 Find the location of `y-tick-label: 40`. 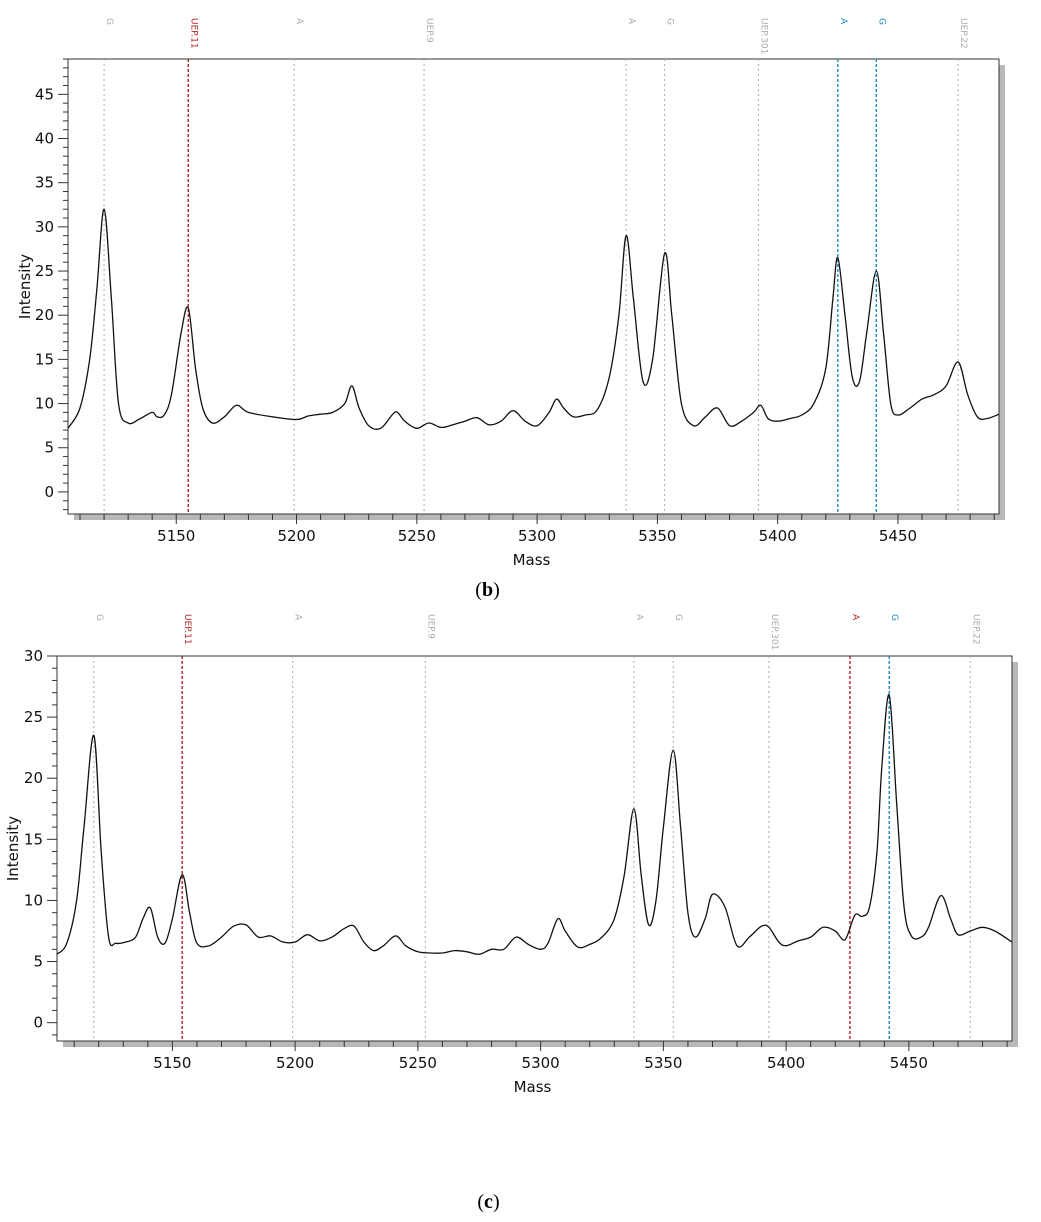

y-tick-label: 40 is located at coordinates (44, 139).